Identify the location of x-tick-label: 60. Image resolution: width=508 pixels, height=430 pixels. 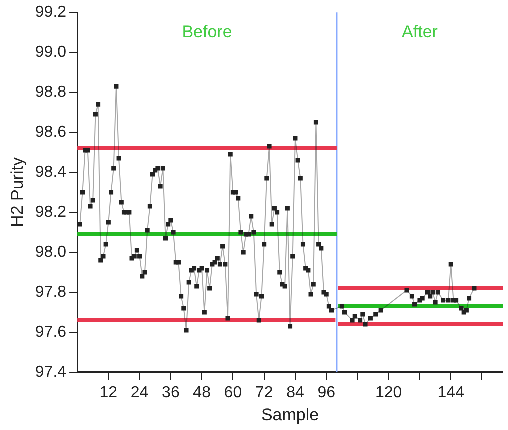
(233, 393).